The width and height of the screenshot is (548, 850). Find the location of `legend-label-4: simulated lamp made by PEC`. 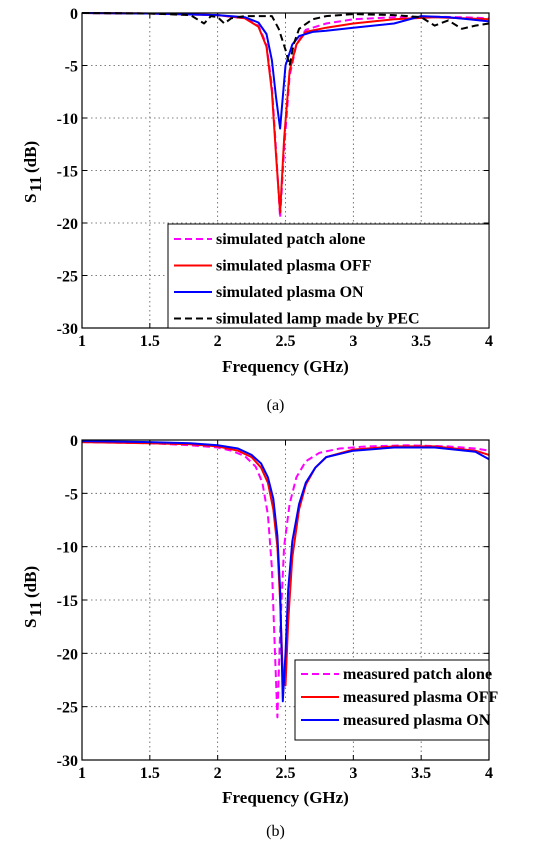

legend-label-4: simulated lamp made by PEC is located at coordinates (318, 319).